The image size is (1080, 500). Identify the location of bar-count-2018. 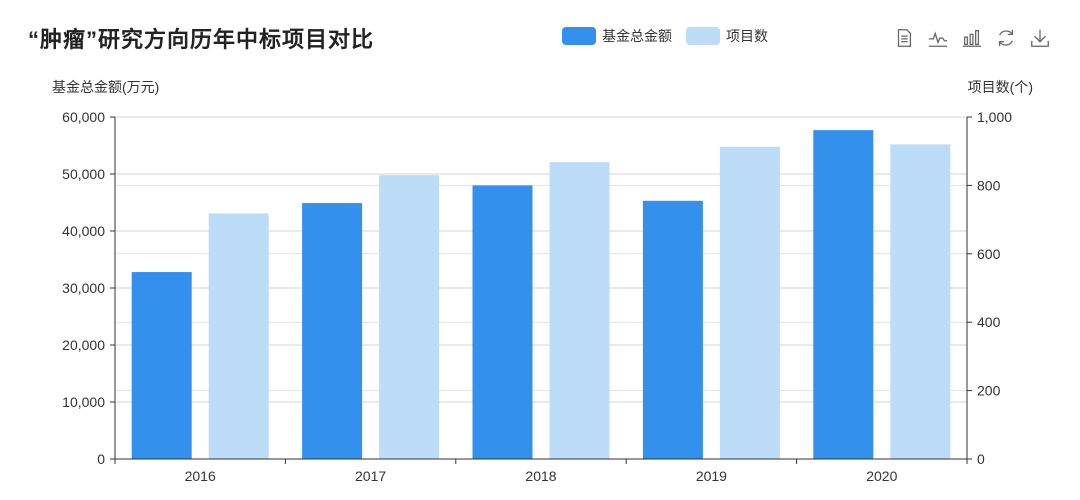
(579, 311).